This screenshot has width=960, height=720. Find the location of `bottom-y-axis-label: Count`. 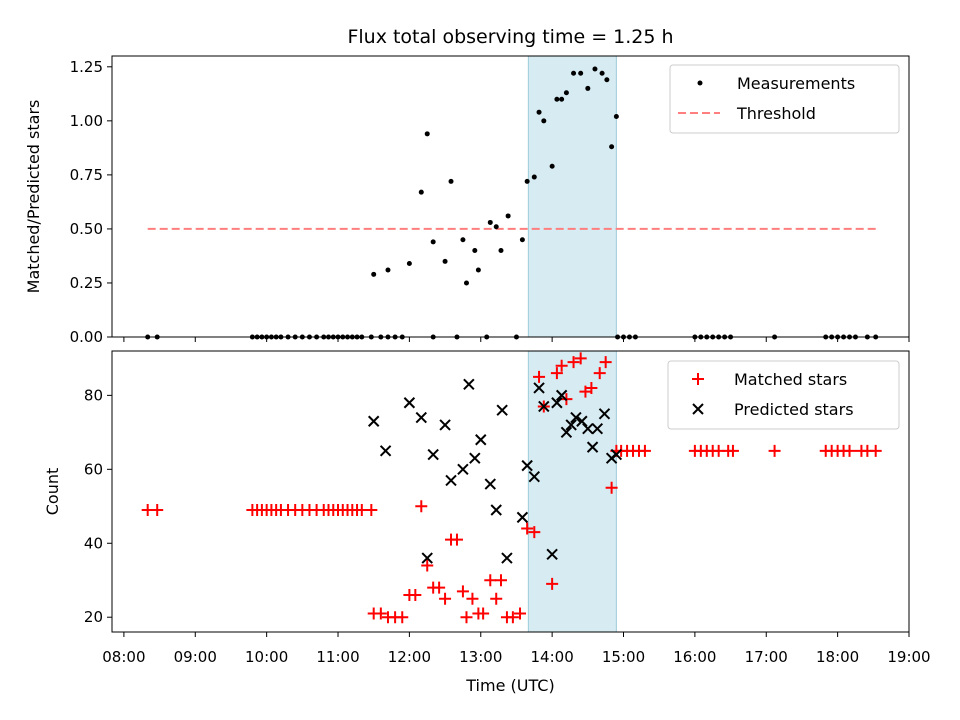

bottom-y-axis-label: Count is located at coordinates (52, 492).